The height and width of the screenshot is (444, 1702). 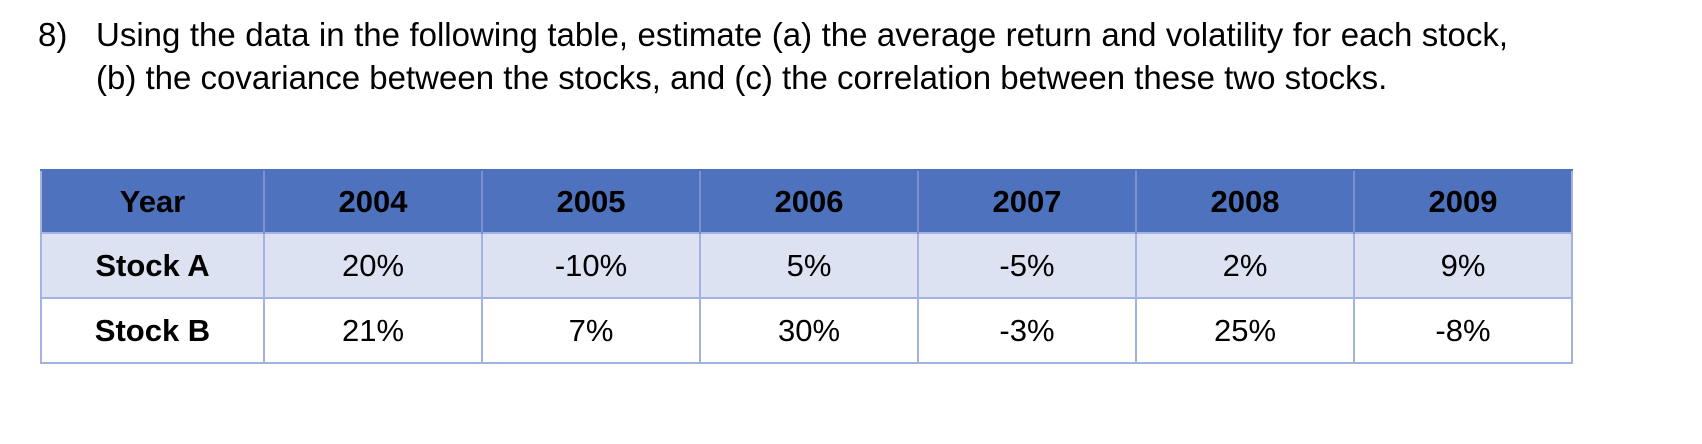 What do you see at coordinates (590, 201) in the screenshot?
I see `column-header-2005: 2005` at bounding box center [590, 201].